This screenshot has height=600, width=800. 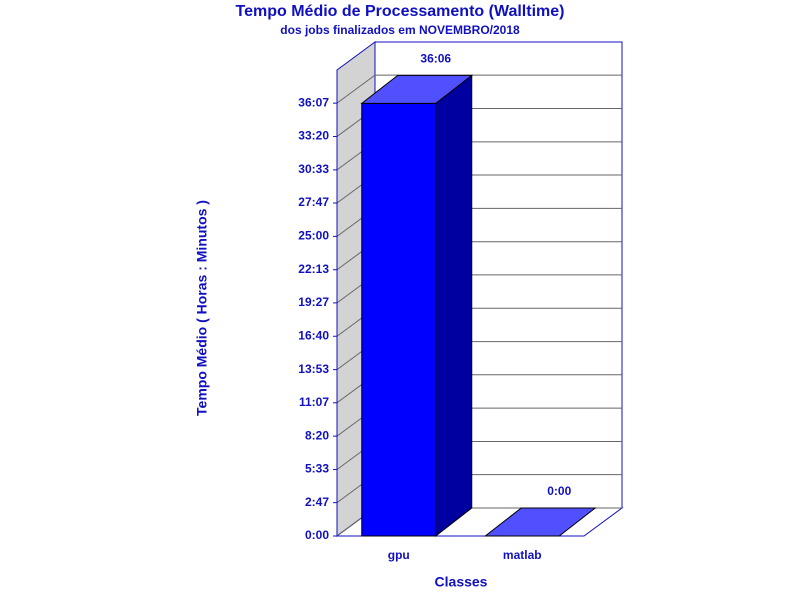 I want to click on chart-title: Tempo Médio de Processamento (Walltime), so click(x=400, y=11).